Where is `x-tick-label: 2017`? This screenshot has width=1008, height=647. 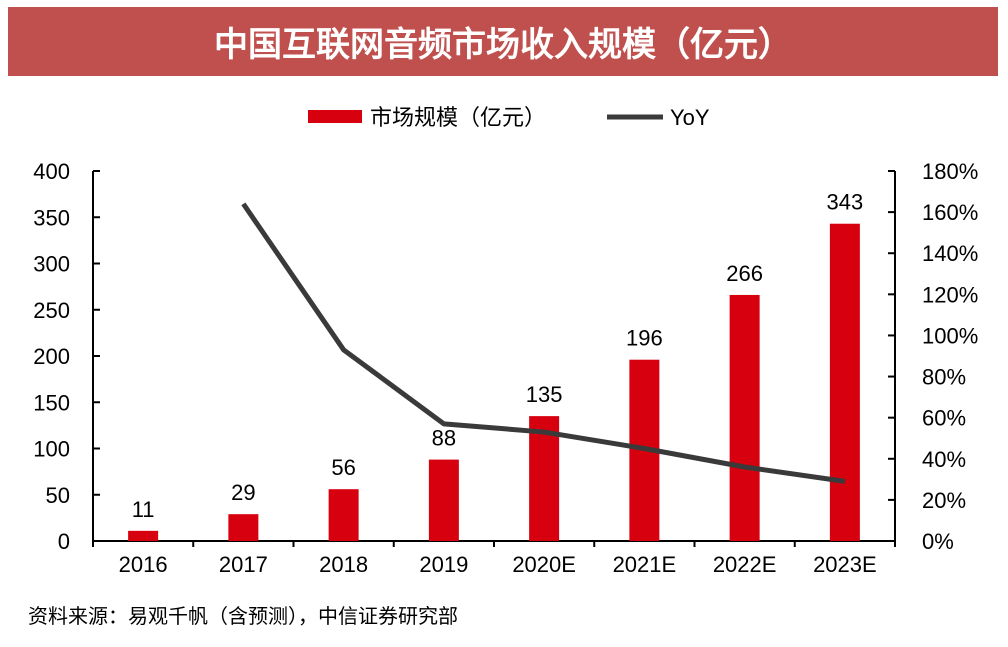
x-tick-label: 2017 is located at coordinates (243, 564).